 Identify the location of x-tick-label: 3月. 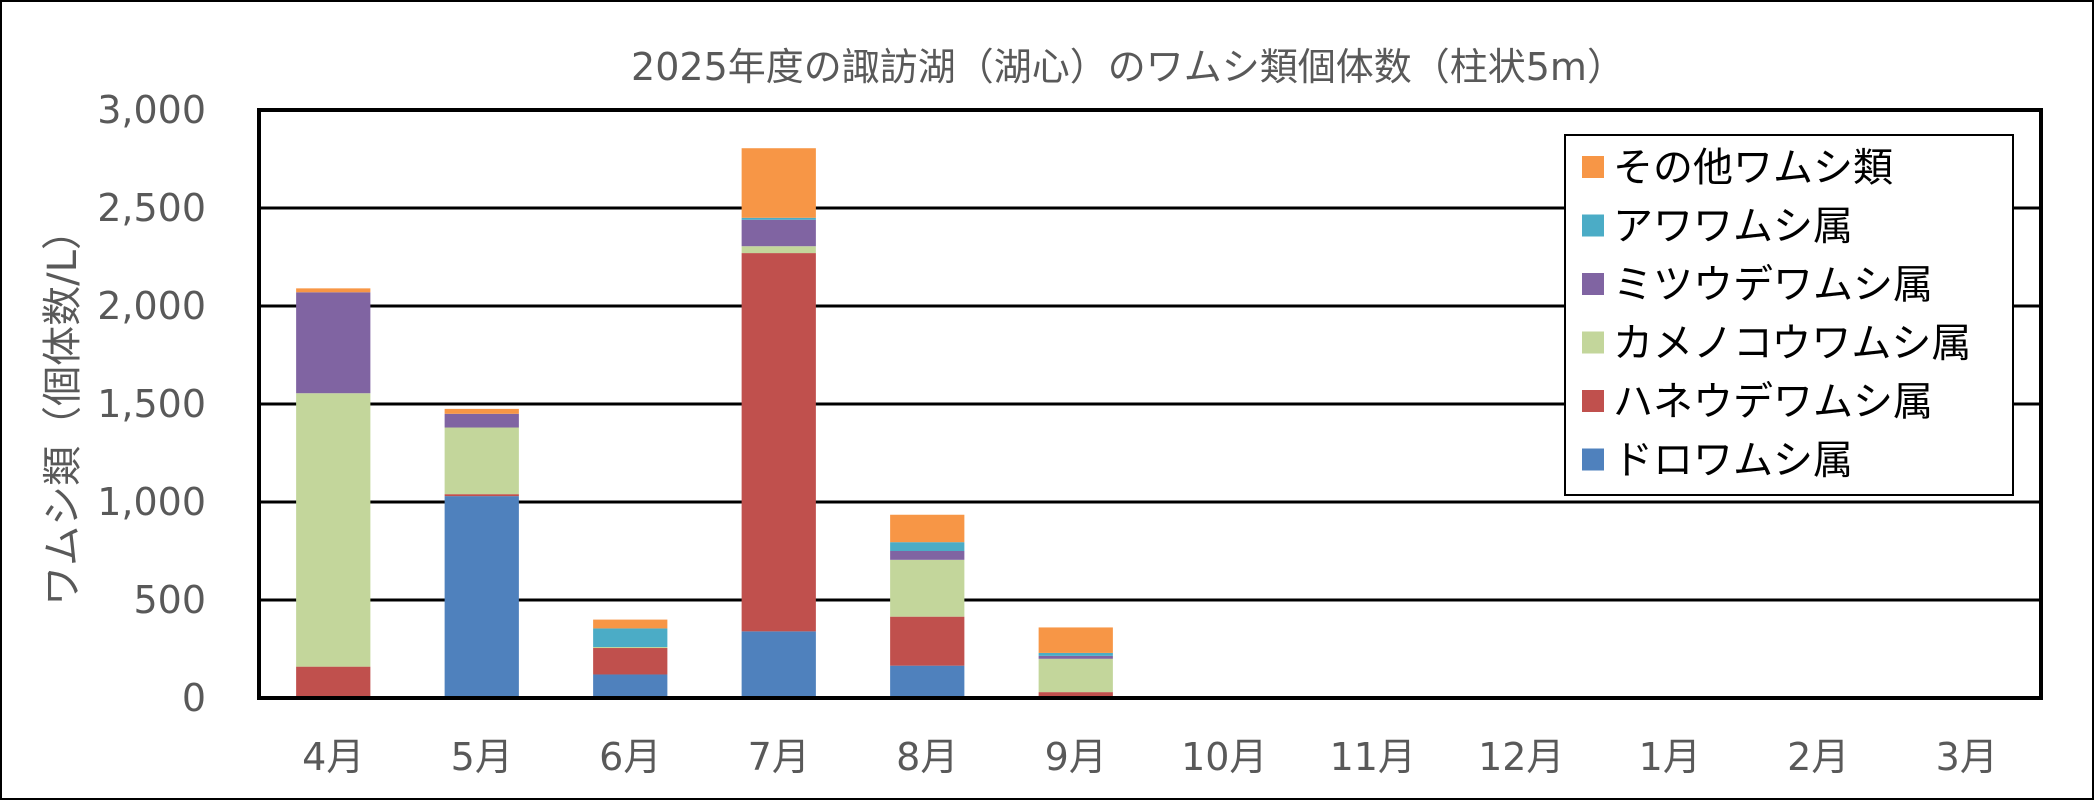
(1967, 757).